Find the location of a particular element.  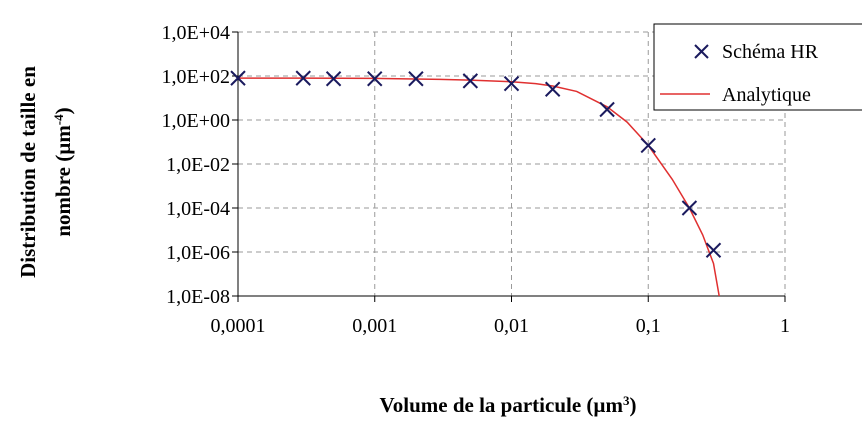

x-tick-label: 0,0001 is located at coordinates (238, 326).